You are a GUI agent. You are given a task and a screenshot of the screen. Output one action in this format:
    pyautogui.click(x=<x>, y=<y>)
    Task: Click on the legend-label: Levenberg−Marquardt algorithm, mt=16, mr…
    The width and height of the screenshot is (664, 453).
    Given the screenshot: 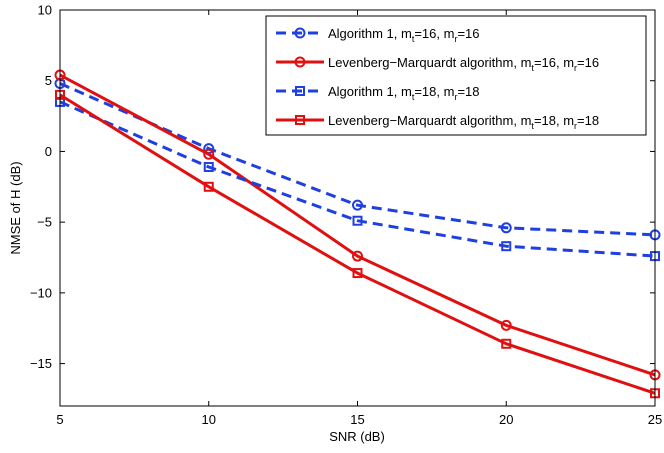 What is the action you would take?
    pyautogui.click(x=463, y=64)
    